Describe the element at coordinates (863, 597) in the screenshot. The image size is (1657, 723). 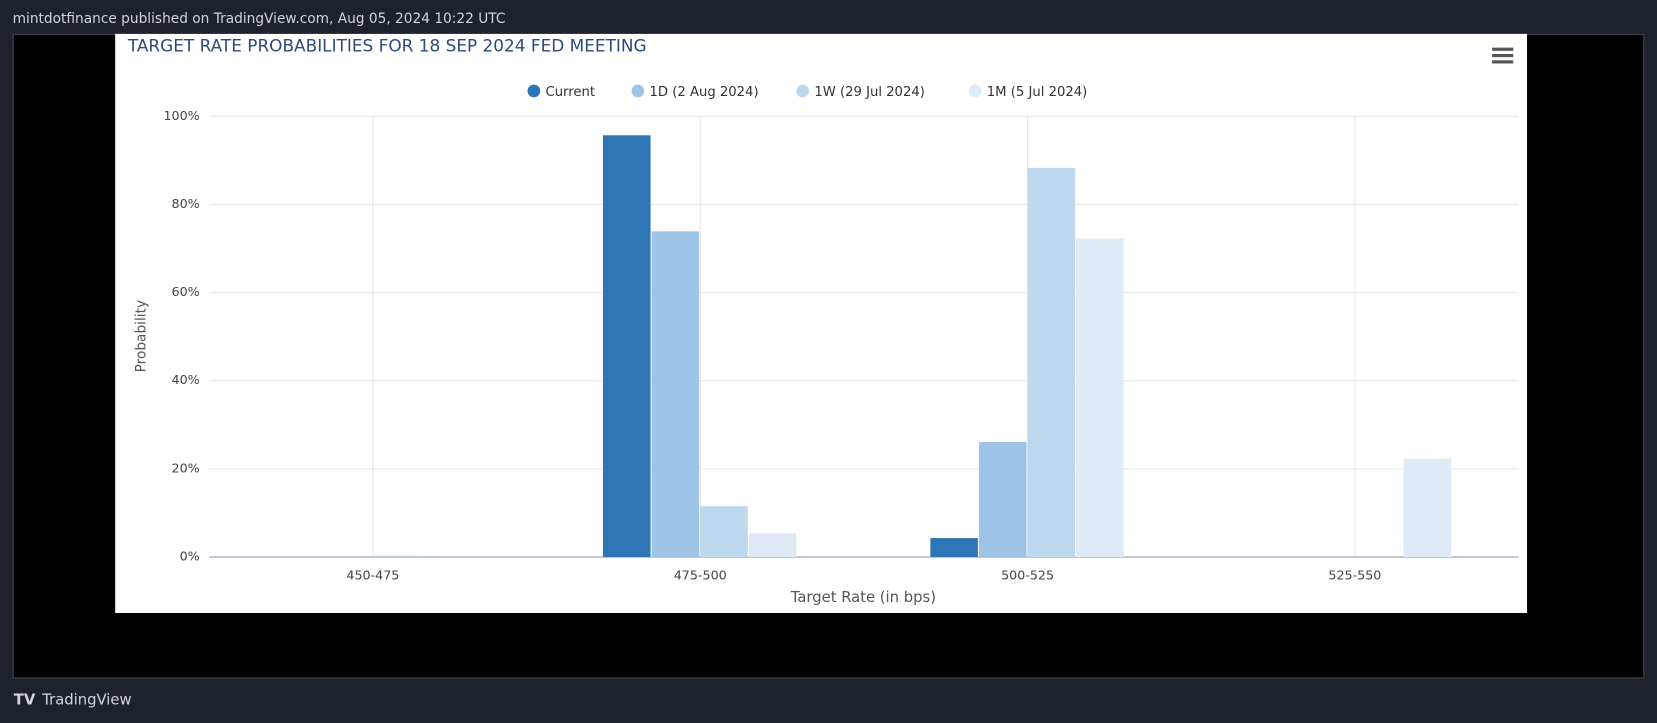
I see `x-axis-title: Target Rate (in bps)` at that location.